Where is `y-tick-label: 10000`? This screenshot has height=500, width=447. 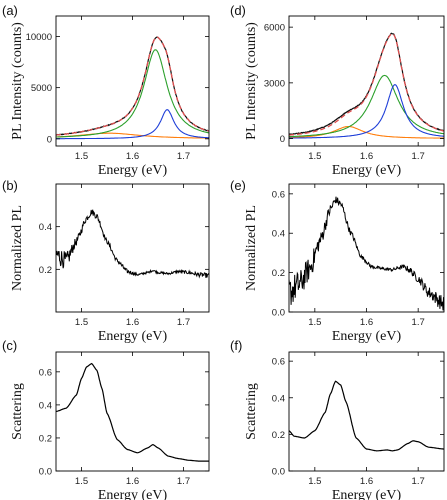
y-tick-label: 10000 is located at coordinates (39, 37).